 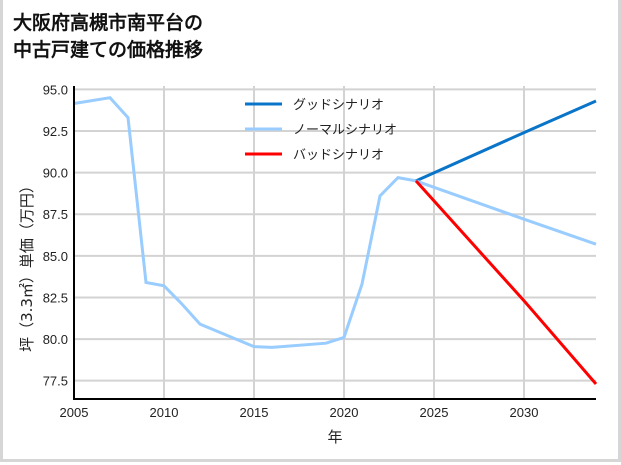 I want to click on chart-title-line2: 中古戸建ての価格推移, so click(x=108, y=50).